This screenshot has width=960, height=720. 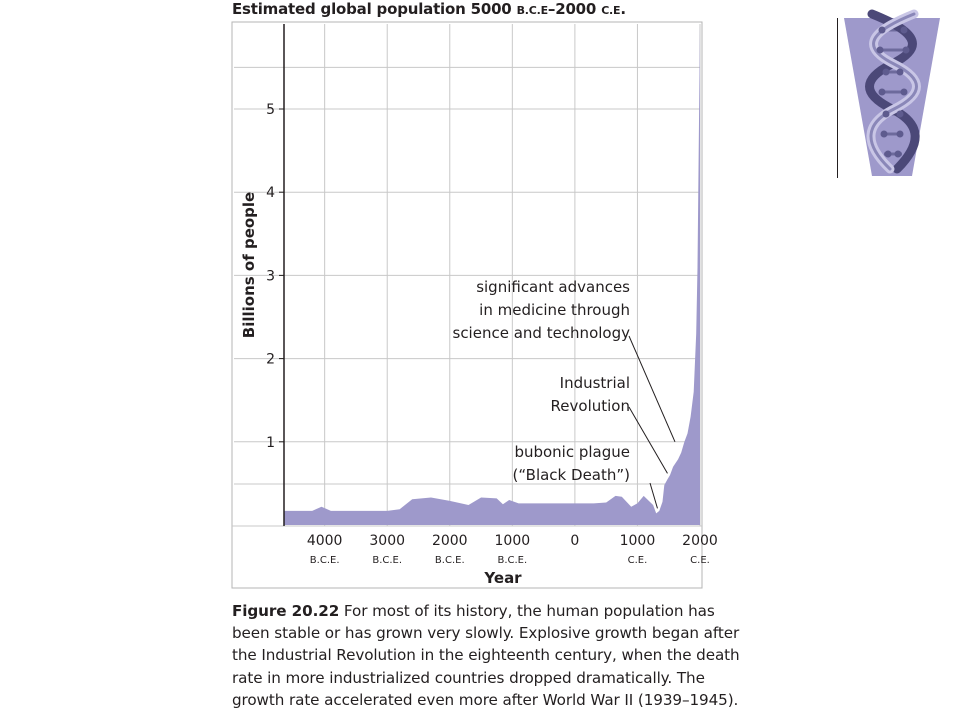 What do you see at coordinates (590, 406) in the screenshot?
I see `annotation-text: Revolution` at bounding box center [590, 406].